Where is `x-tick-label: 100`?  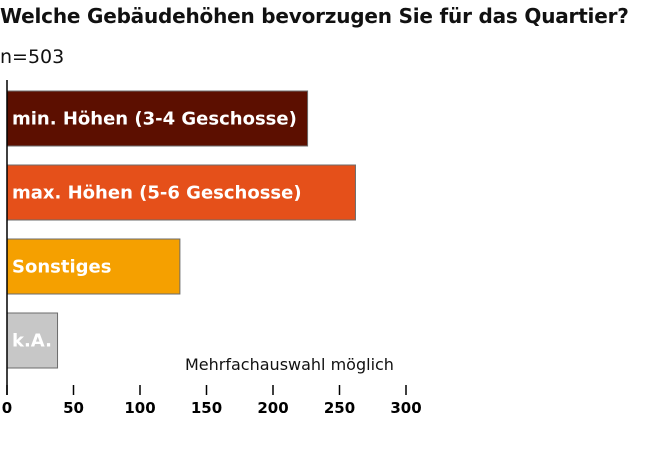 x-tick-label: 100 is located at coordinates (139, 408).